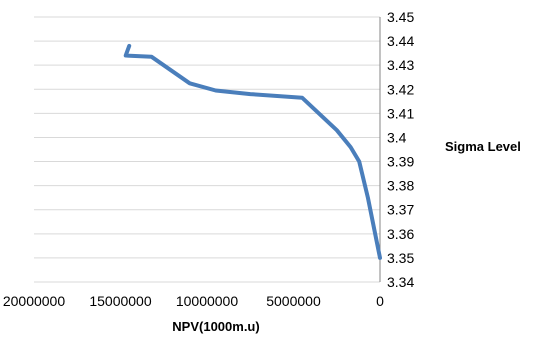 Image resolution: width=546 pixels, height=343 pixels. What do you see at coordinates (400, 89) in the screenshot?
I see `y-tick-label: 3.42` at bounding box center [400, 89].